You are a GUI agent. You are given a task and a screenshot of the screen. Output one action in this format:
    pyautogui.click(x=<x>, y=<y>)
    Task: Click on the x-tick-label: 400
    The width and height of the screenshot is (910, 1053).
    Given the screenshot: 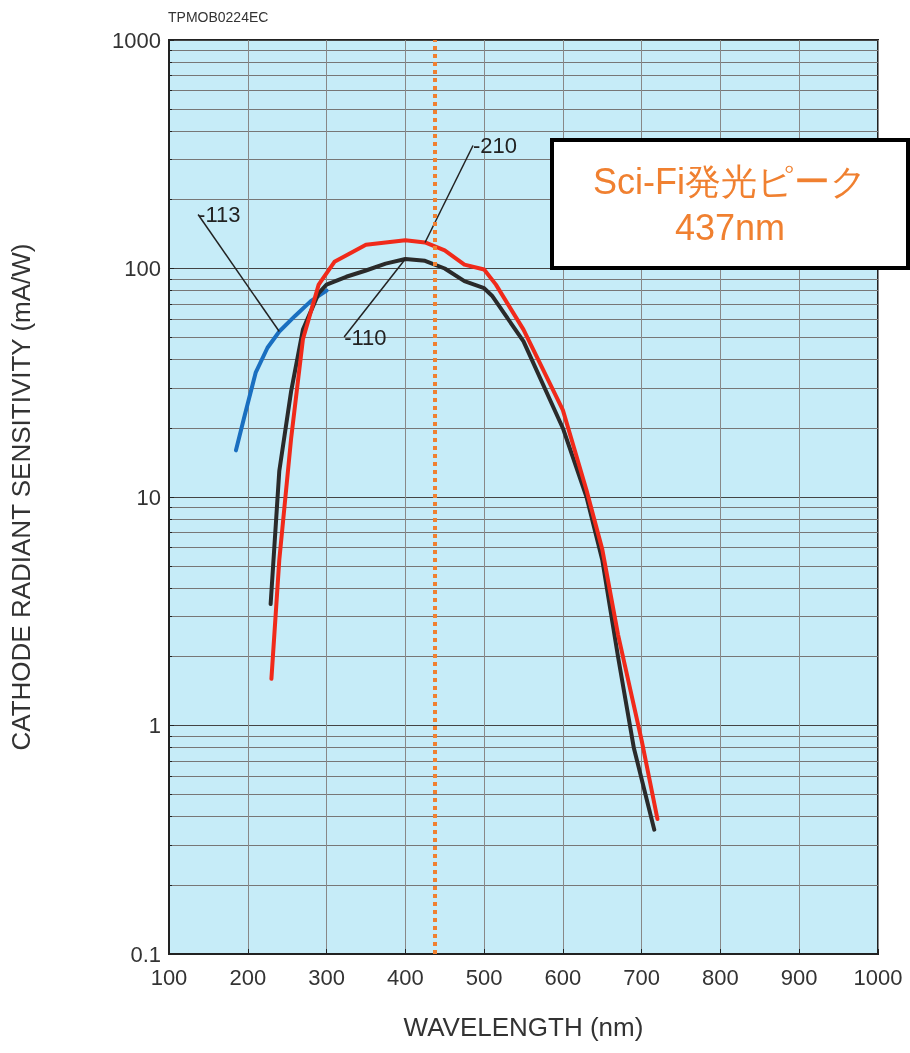 What is the action you would take?
    pyautogui.click(x=405, y=977)
    